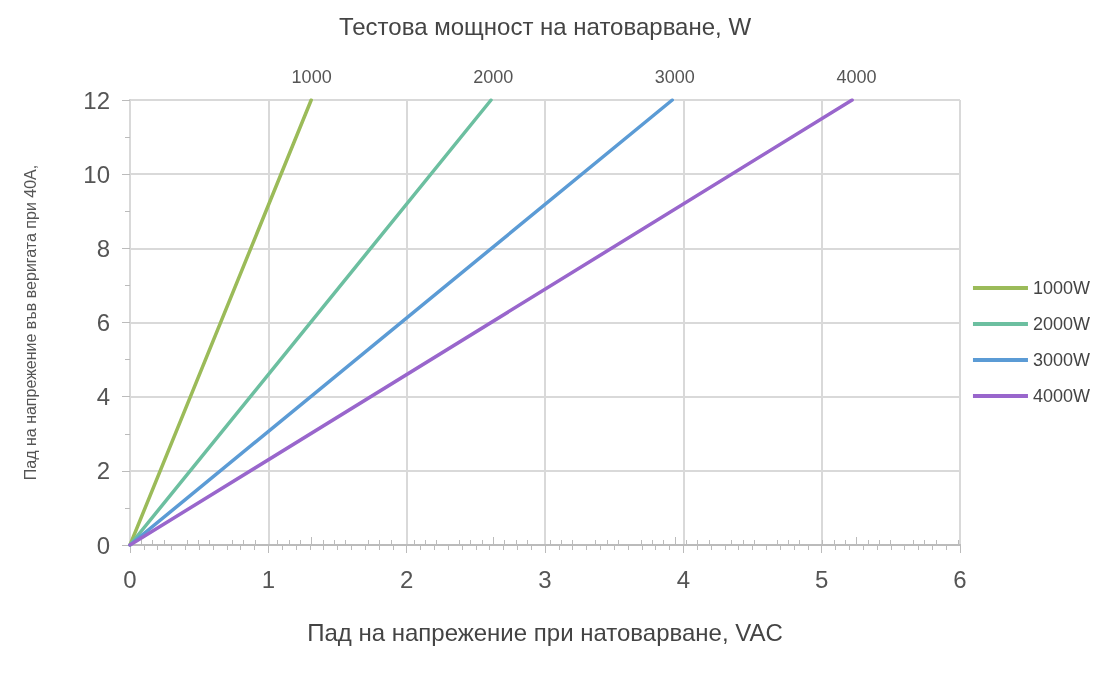 This screenshot has width=1111, height=684. Describe the element at coordinates (406, 579) in the screenshot. I see `x-tick-label: 2` at that location.